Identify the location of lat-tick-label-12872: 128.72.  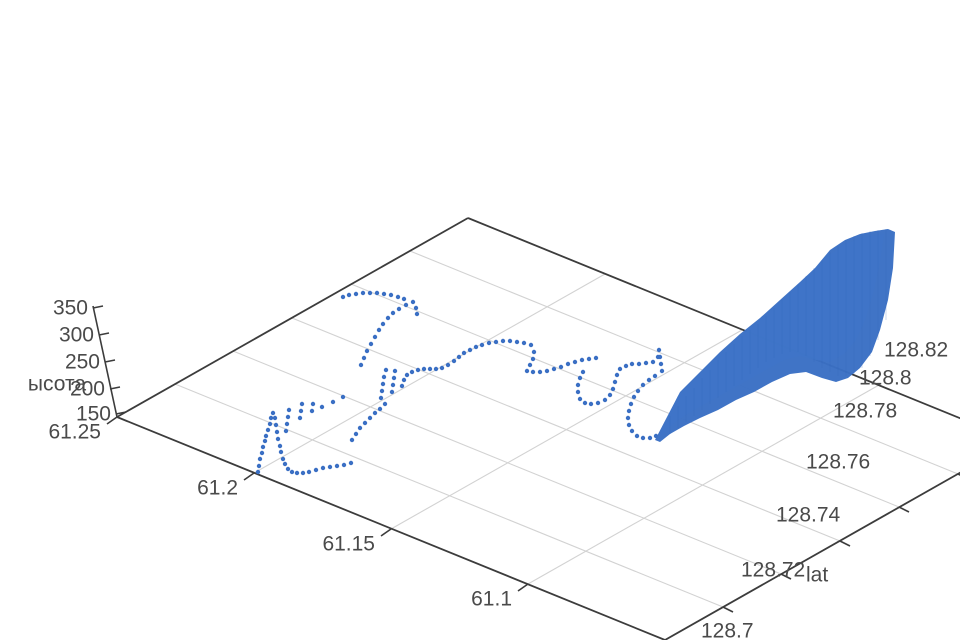
(773, 570).